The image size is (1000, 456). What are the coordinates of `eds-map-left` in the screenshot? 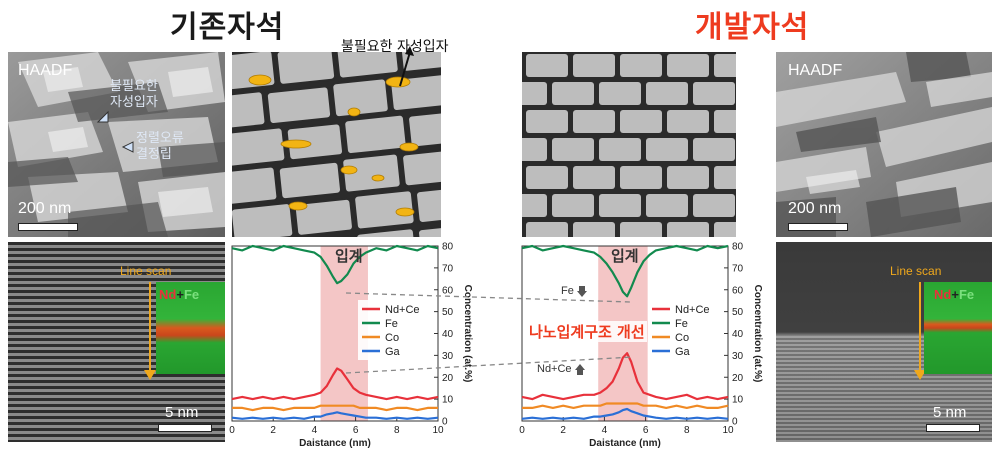 It's located at (190, 328).